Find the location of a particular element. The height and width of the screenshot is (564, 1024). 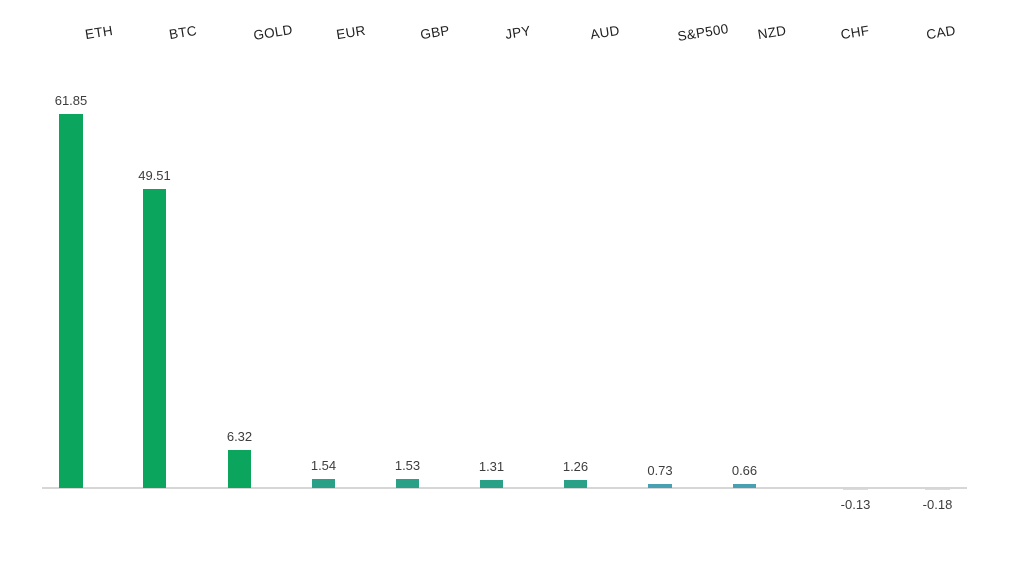

category-label: JPY is located at coordinates (518, 32).